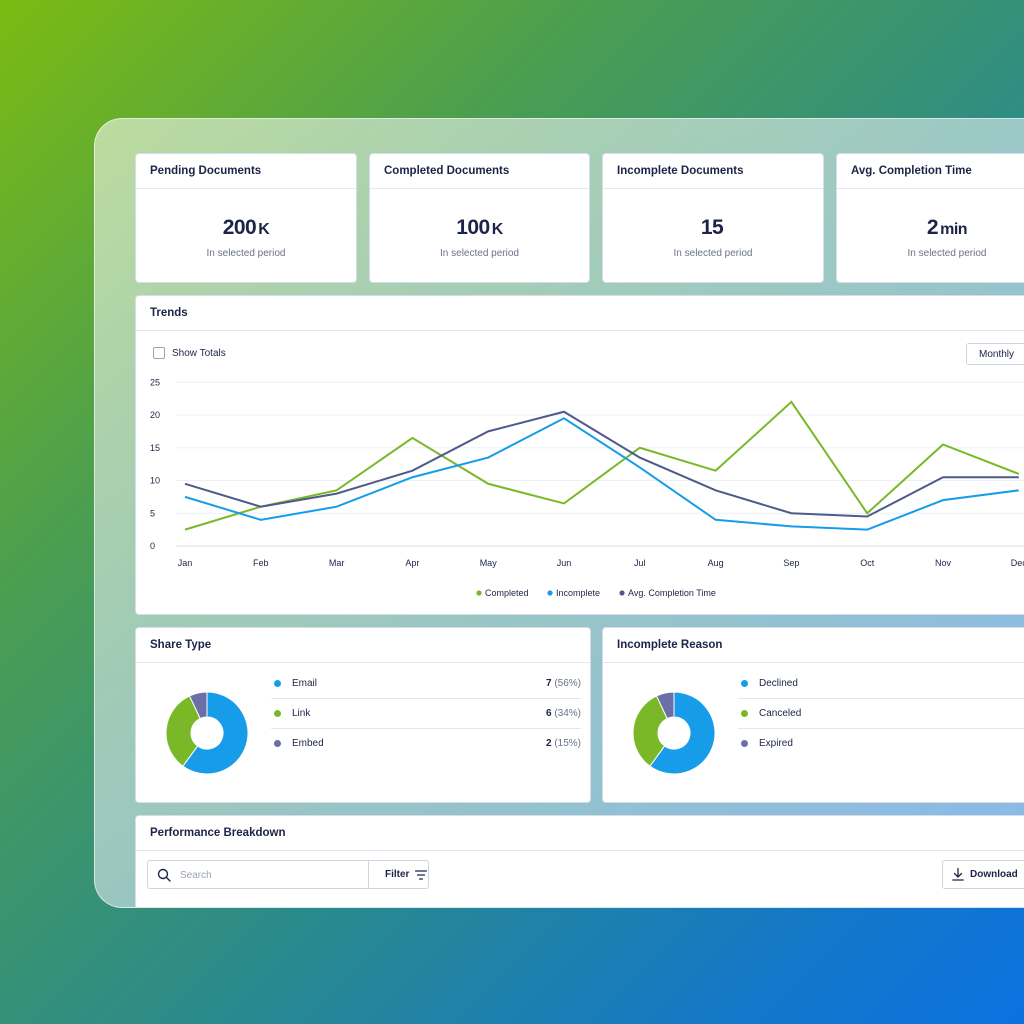 This screenshot has height=1024, width=1024. Describe the element at coordinates (548, 743) in the screenshot. I see `legend-count: 2` at that location.